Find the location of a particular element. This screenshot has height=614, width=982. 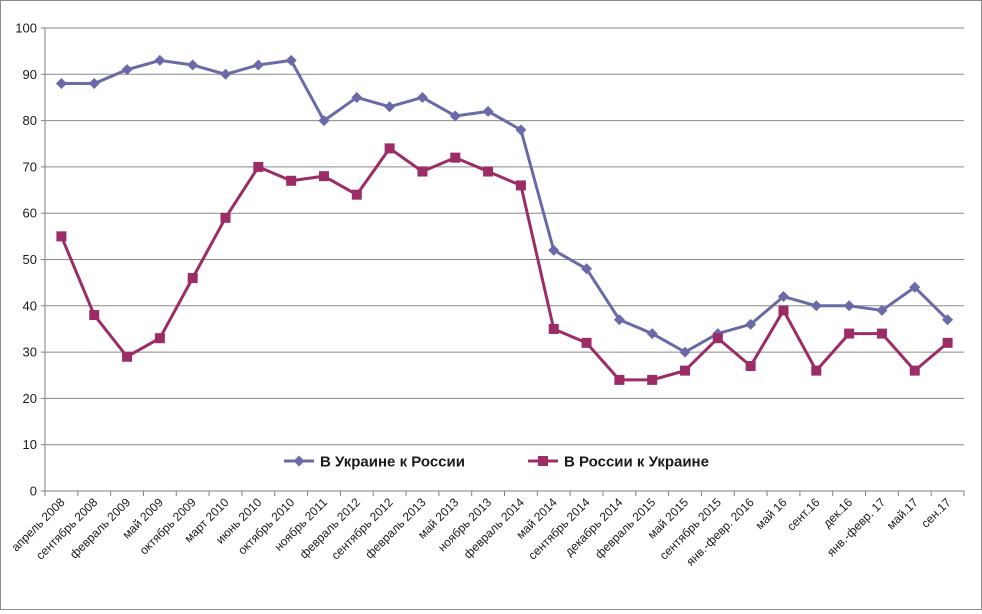

y-tick-label: 50 is located at coordinates (30, 259).